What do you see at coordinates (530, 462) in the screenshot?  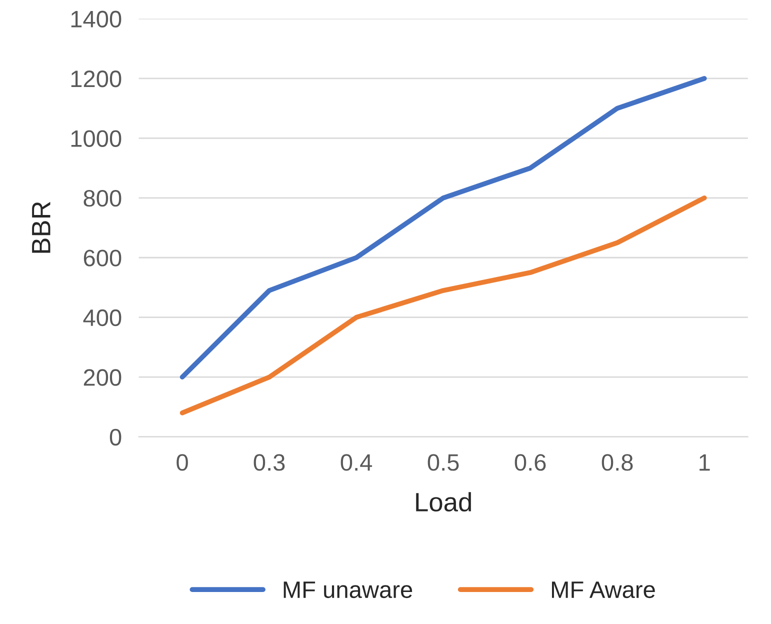 I see `x-tick-label: 0.6` at bounding box center [530, 462].